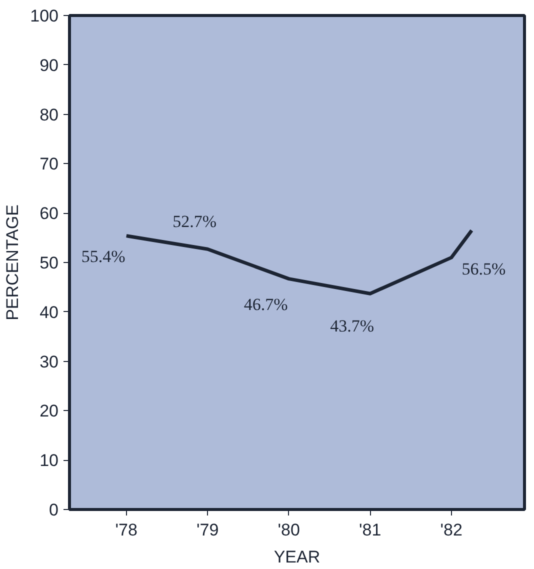 The image size is (534, 569). Describe the element at coordinates (49, 65) in the screenshot. I see `y-tick-label: 90` at that location.